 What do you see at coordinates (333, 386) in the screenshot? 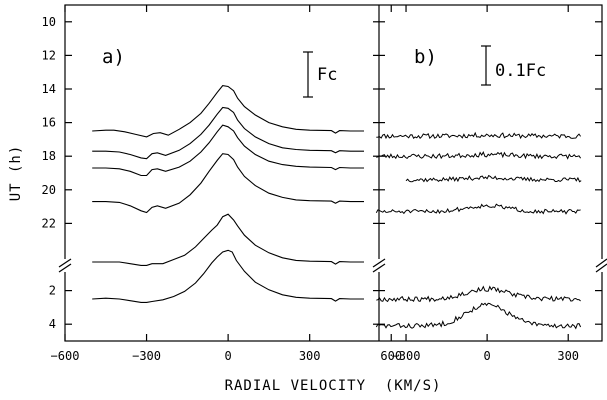
I see `x-axis-title: RADIAL VELOCITY (KM/S)` at bounding box center [333, 386].